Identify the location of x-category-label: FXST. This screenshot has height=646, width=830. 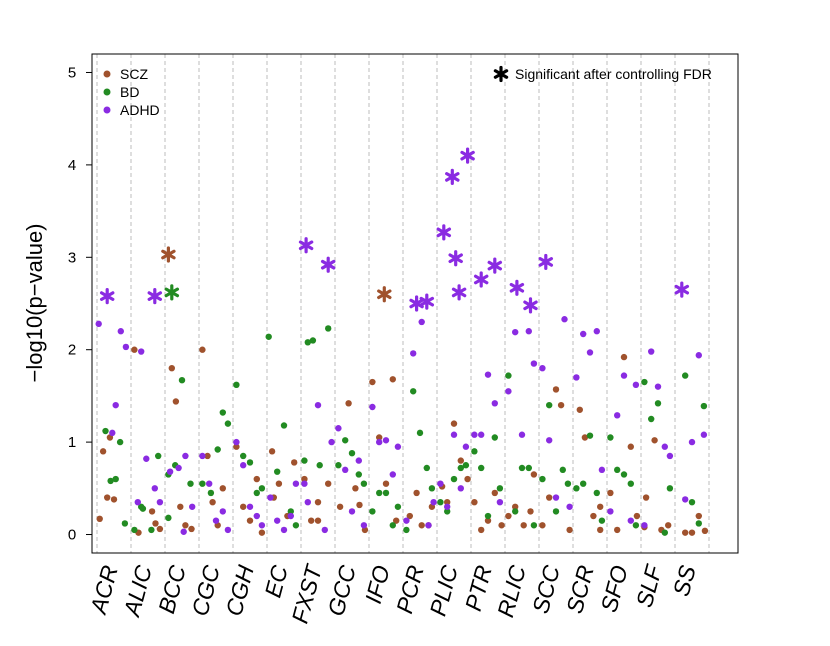
(307, 593).